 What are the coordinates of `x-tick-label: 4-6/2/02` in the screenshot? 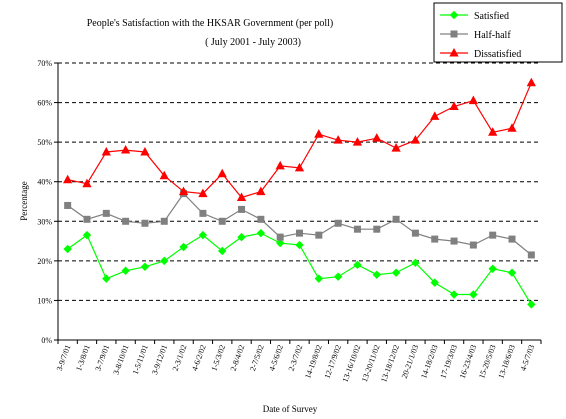 It's located at (199, 358).